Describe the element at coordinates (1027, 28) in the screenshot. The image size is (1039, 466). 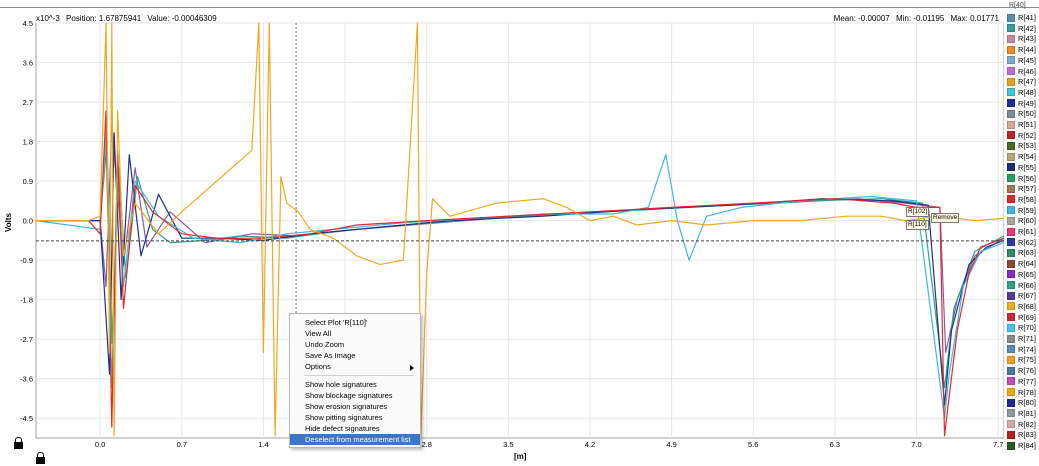
I see `legend-label: R[42]` at that location.